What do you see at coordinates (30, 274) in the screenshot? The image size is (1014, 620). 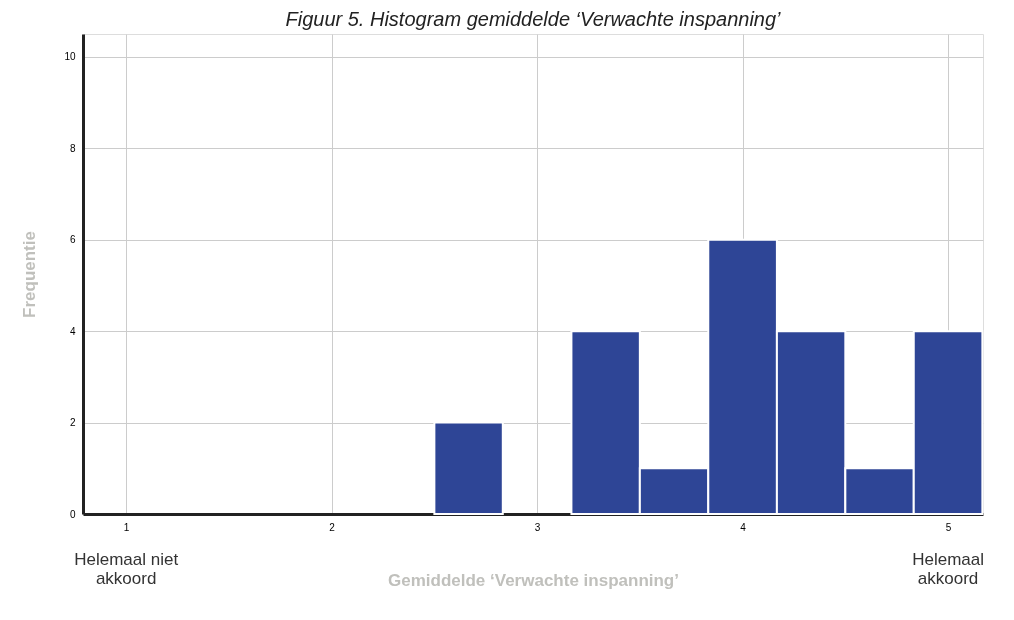 I see `y-axis-title: Frequentie` at bounding box center [30, 274].